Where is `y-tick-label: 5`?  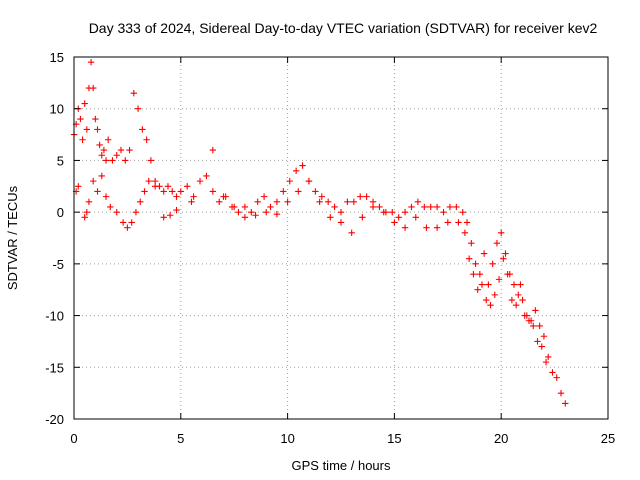 y-tick-label: 5 is located at coordinates (60, 160).